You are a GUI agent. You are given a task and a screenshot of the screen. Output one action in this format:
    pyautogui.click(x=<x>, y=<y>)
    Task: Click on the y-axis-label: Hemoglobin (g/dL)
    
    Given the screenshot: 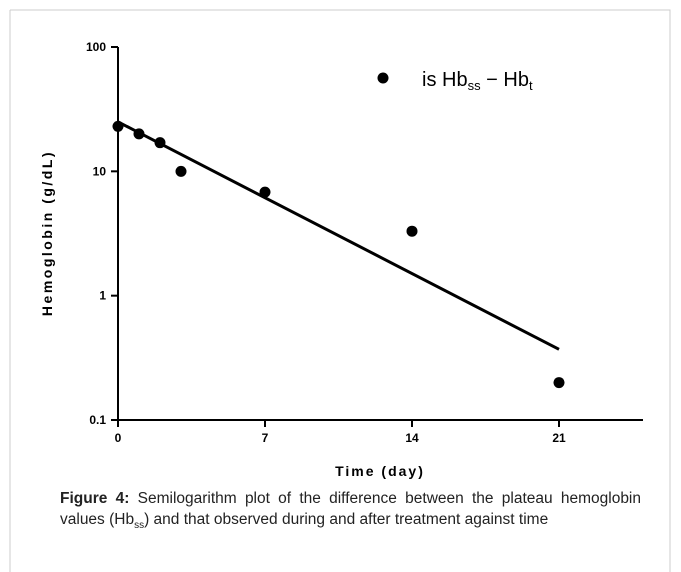 What is the action you would take?
    pyautogui.click(x=47, y=233)
    